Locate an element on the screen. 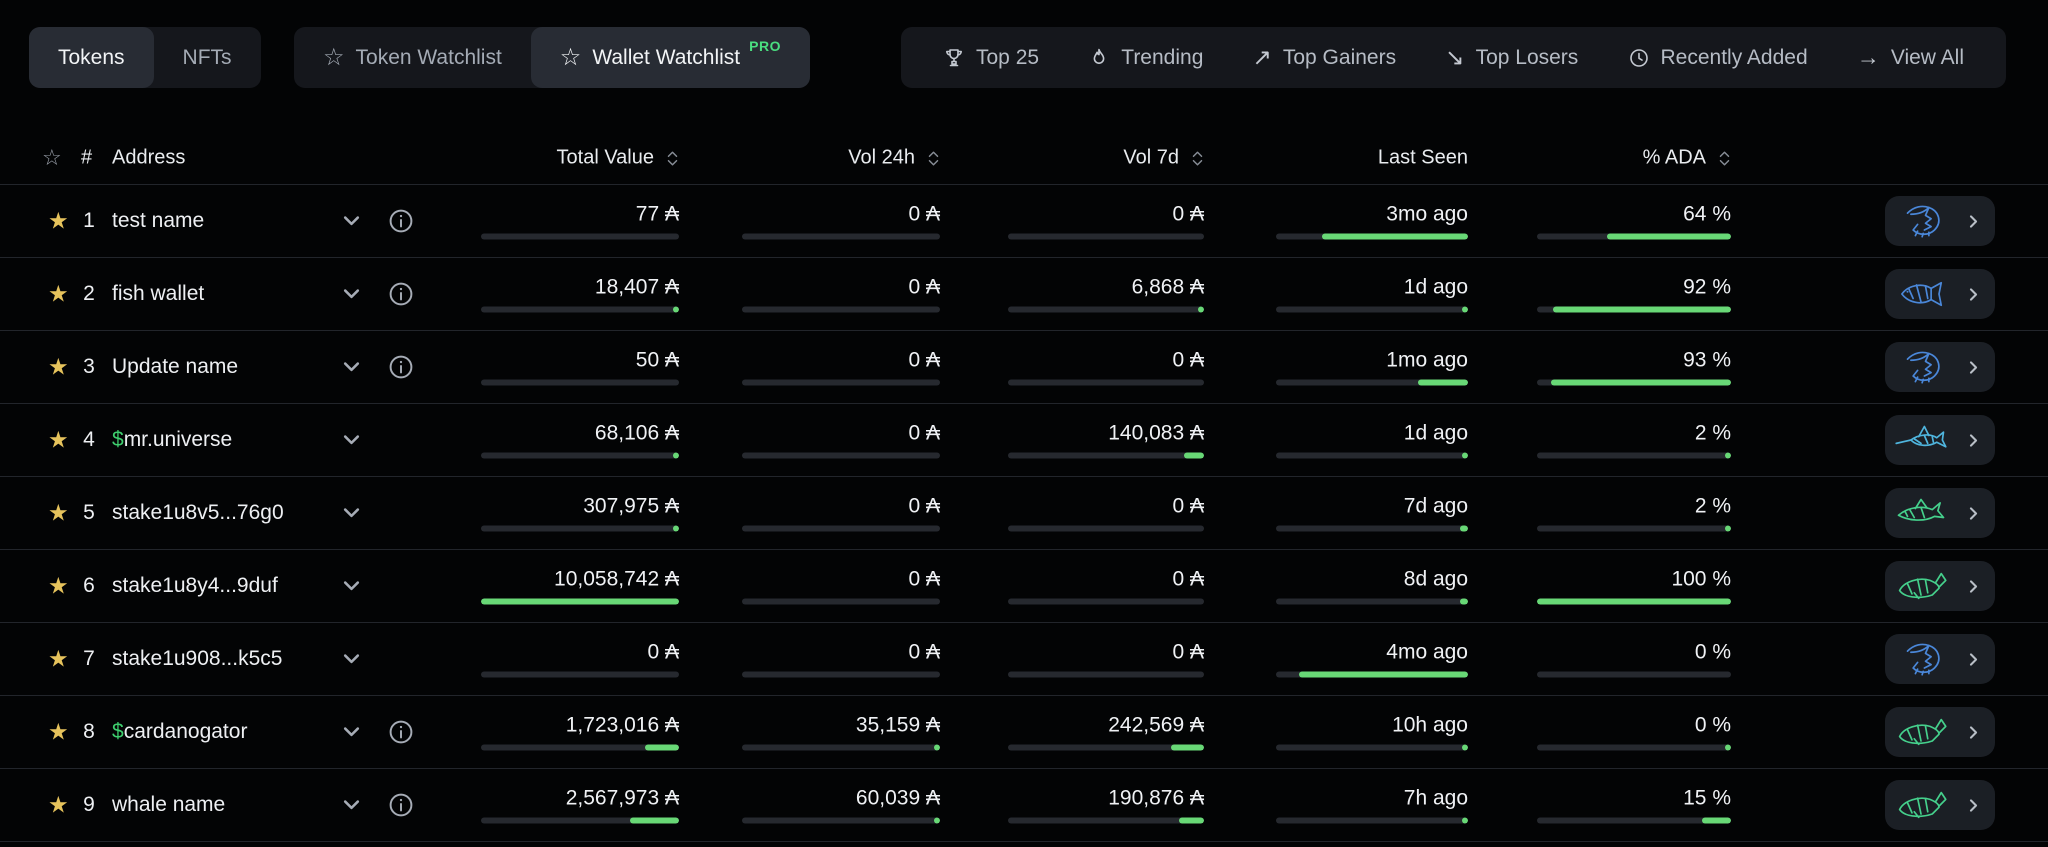 This screenshot has width=2048, height=847. nav-trending: Trending is located at coordinates (1145, 58).